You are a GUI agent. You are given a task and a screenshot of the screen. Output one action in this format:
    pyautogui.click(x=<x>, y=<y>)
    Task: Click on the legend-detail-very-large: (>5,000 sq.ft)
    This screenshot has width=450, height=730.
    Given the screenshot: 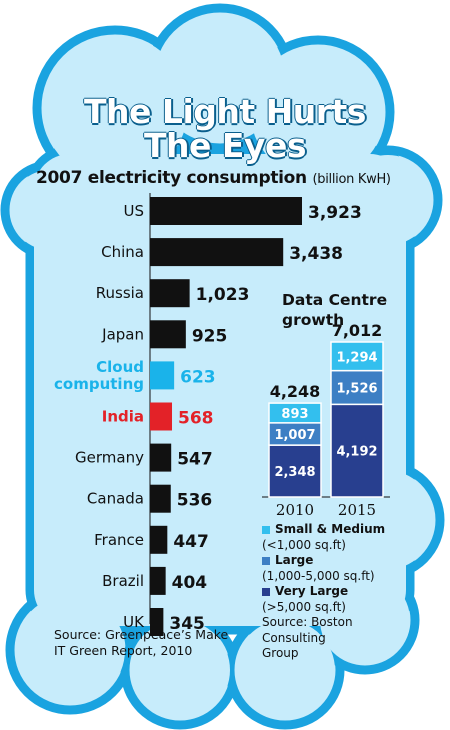 What is the action you would take?
    pyautogui.click(x=304, y=606)
    